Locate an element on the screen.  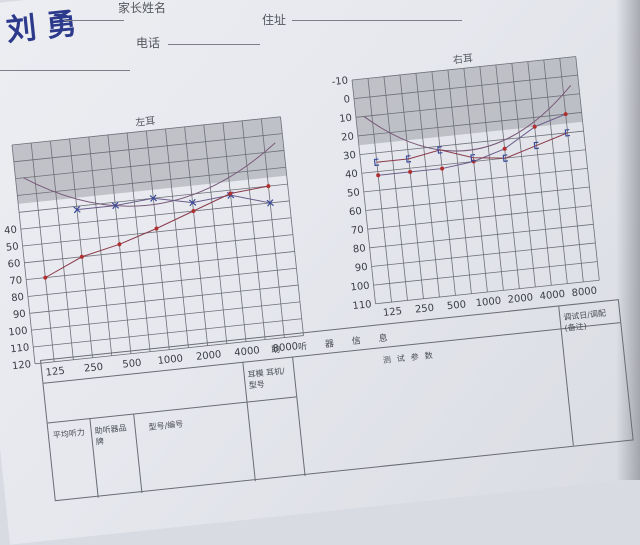
phone-underline is located at coordinates (214, 44).